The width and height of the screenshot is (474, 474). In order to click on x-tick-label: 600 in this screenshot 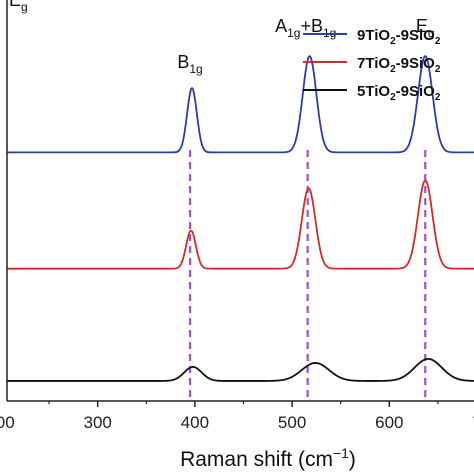, I will do `click(389, 422)`.